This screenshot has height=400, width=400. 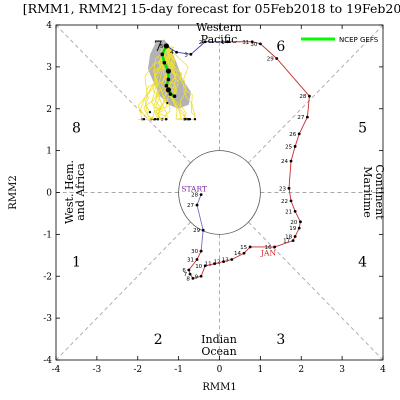 I want to click on phase-label-5: 5, so click(x=362, y=129).